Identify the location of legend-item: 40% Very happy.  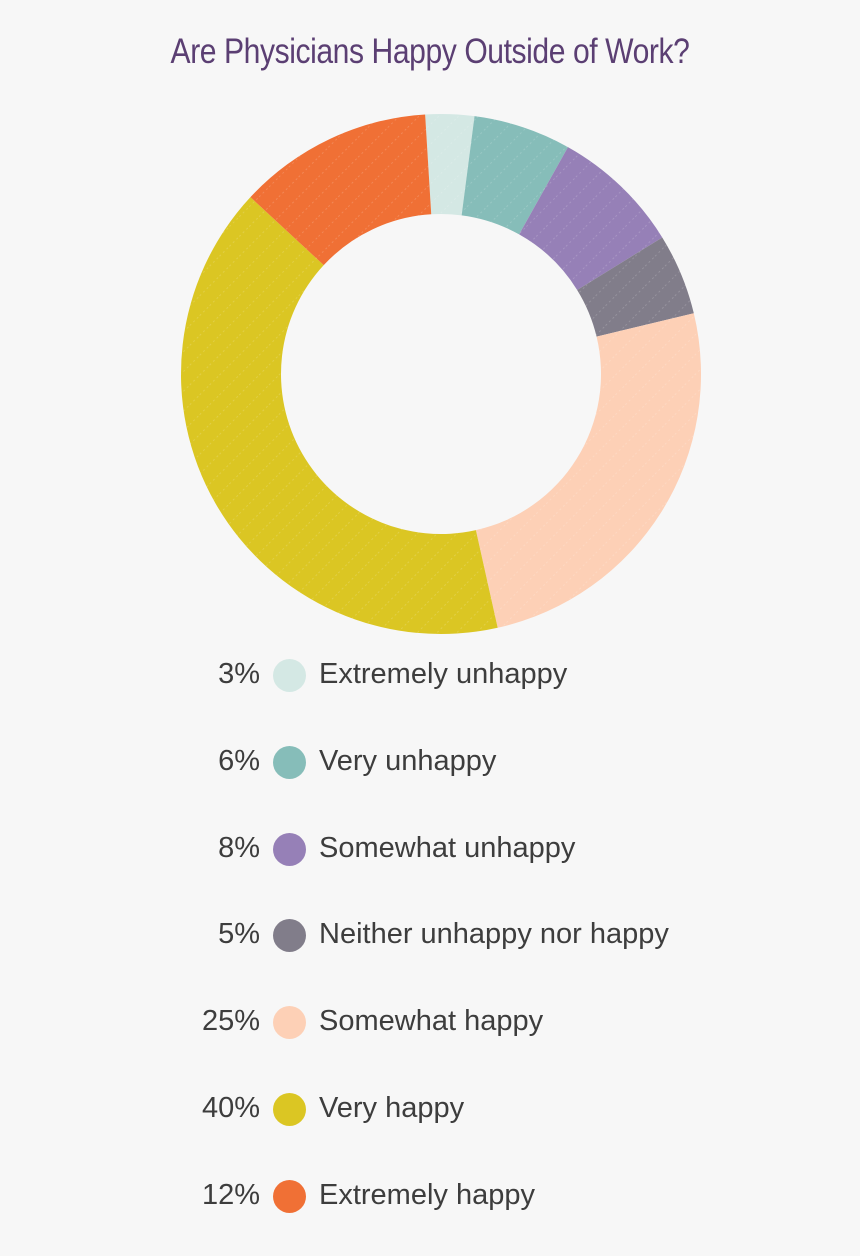
(430, 1112).